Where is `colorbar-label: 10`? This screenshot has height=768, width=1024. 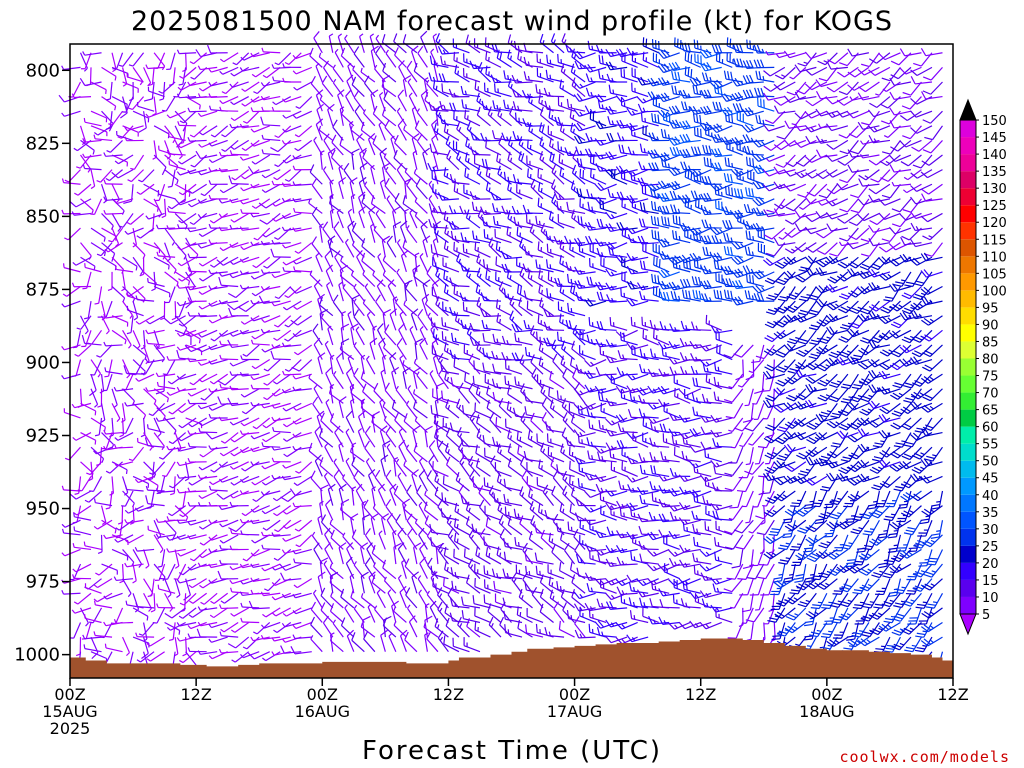
colorbar-label: 10 is located at coordinates (990, 598).